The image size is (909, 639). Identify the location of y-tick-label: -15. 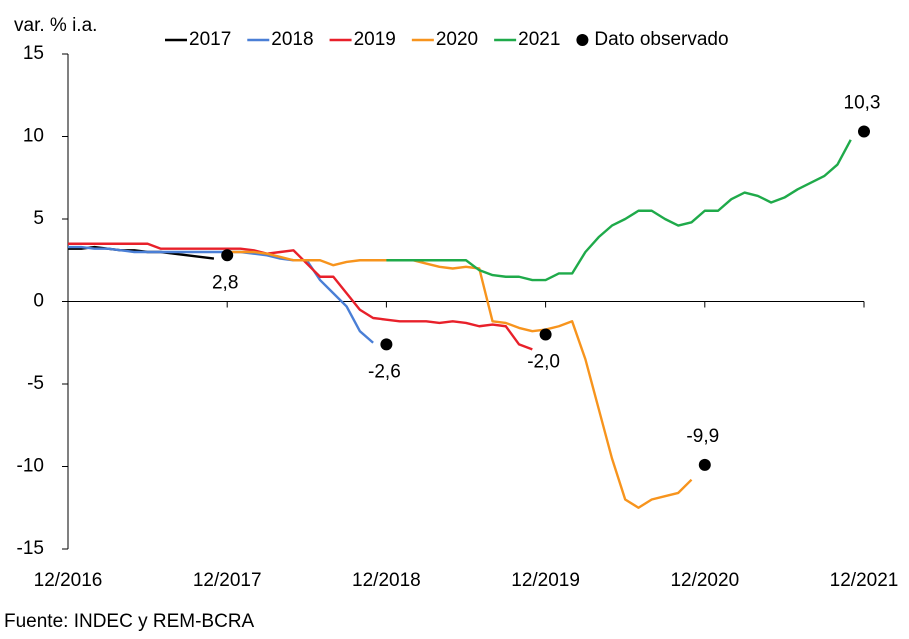
(30, 548).